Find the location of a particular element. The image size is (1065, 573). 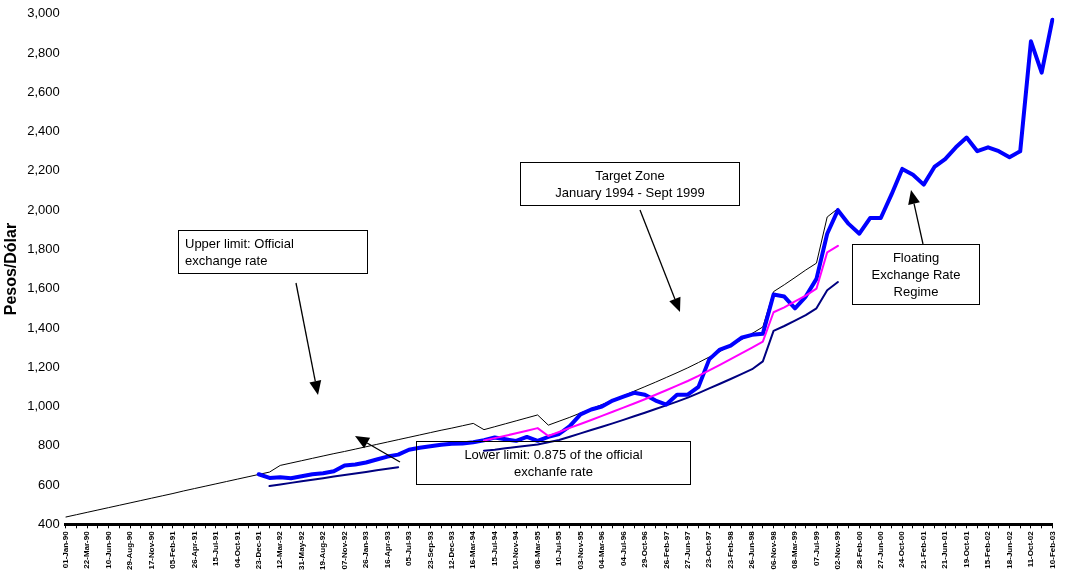

y-tick-label: 3,000 is located at coordinates (43, 13).